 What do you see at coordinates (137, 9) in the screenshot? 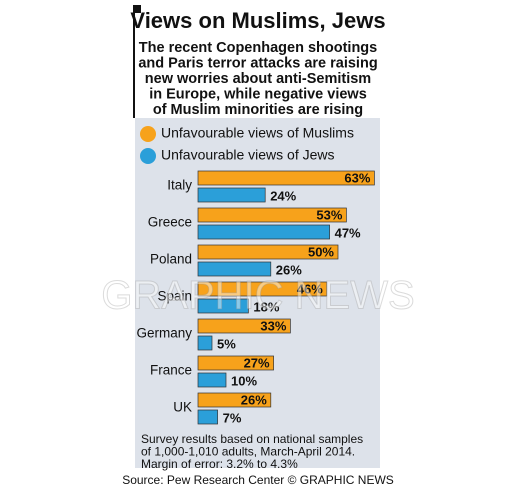
I see `corner-mark` at bounding box center [137, 9].